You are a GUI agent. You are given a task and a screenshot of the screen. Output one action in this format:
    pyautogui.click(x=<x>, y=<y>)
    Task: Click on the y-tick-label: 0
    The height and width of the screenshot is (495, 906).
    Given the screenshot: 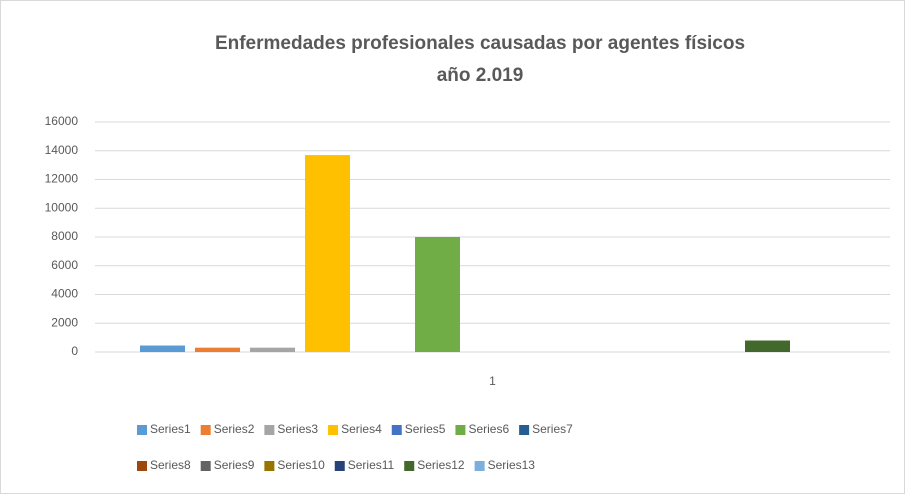 What is the action you would take?
    pyautogui.click(x=74, y=351)
    